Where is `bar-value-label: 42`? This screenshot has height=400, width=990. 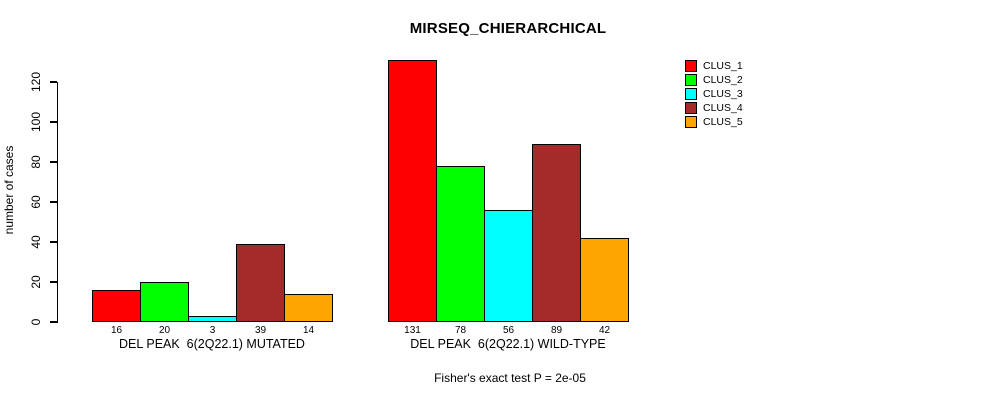
bar-value-label: 42 is located at coordinates (604, 330).